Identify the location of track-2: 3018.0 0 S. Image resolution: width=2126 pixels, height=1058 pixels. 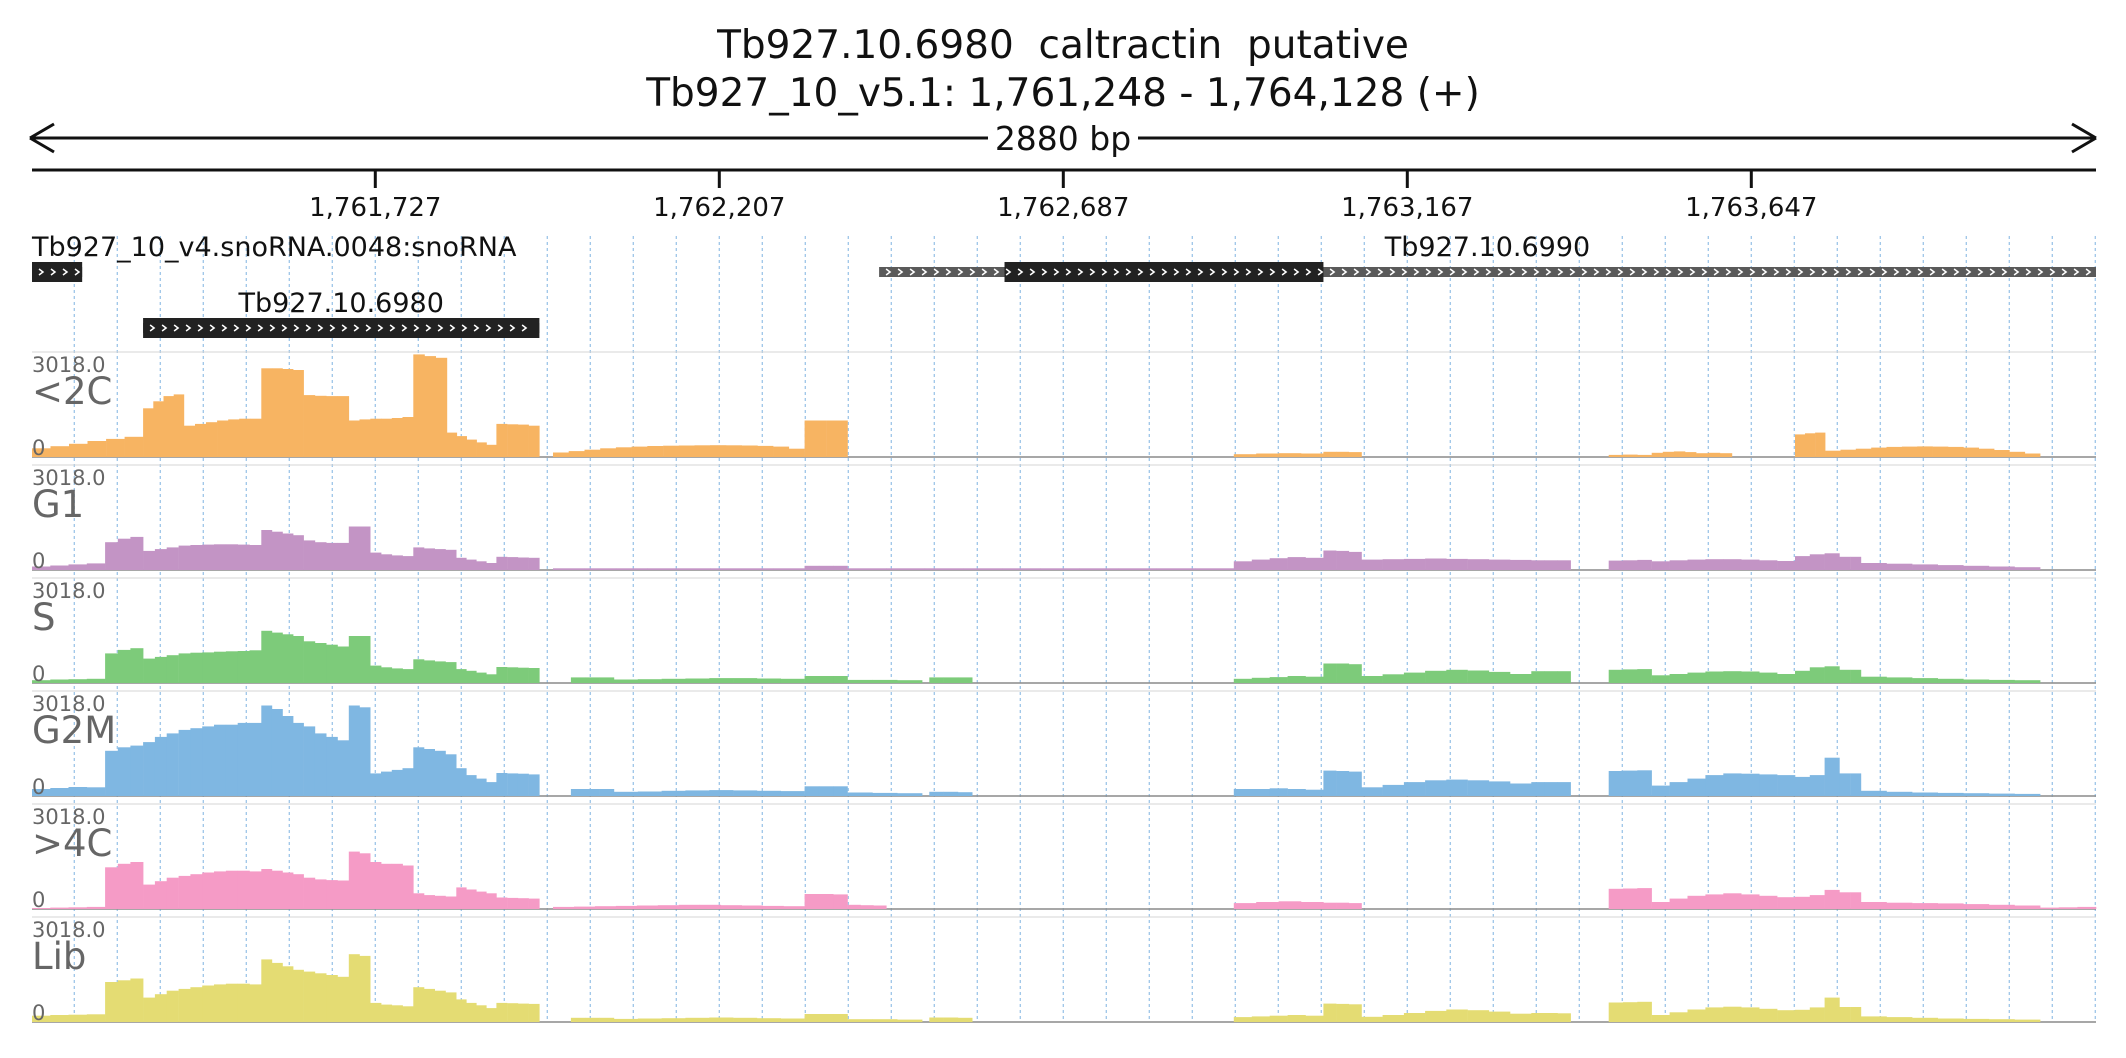
(1064, 631).